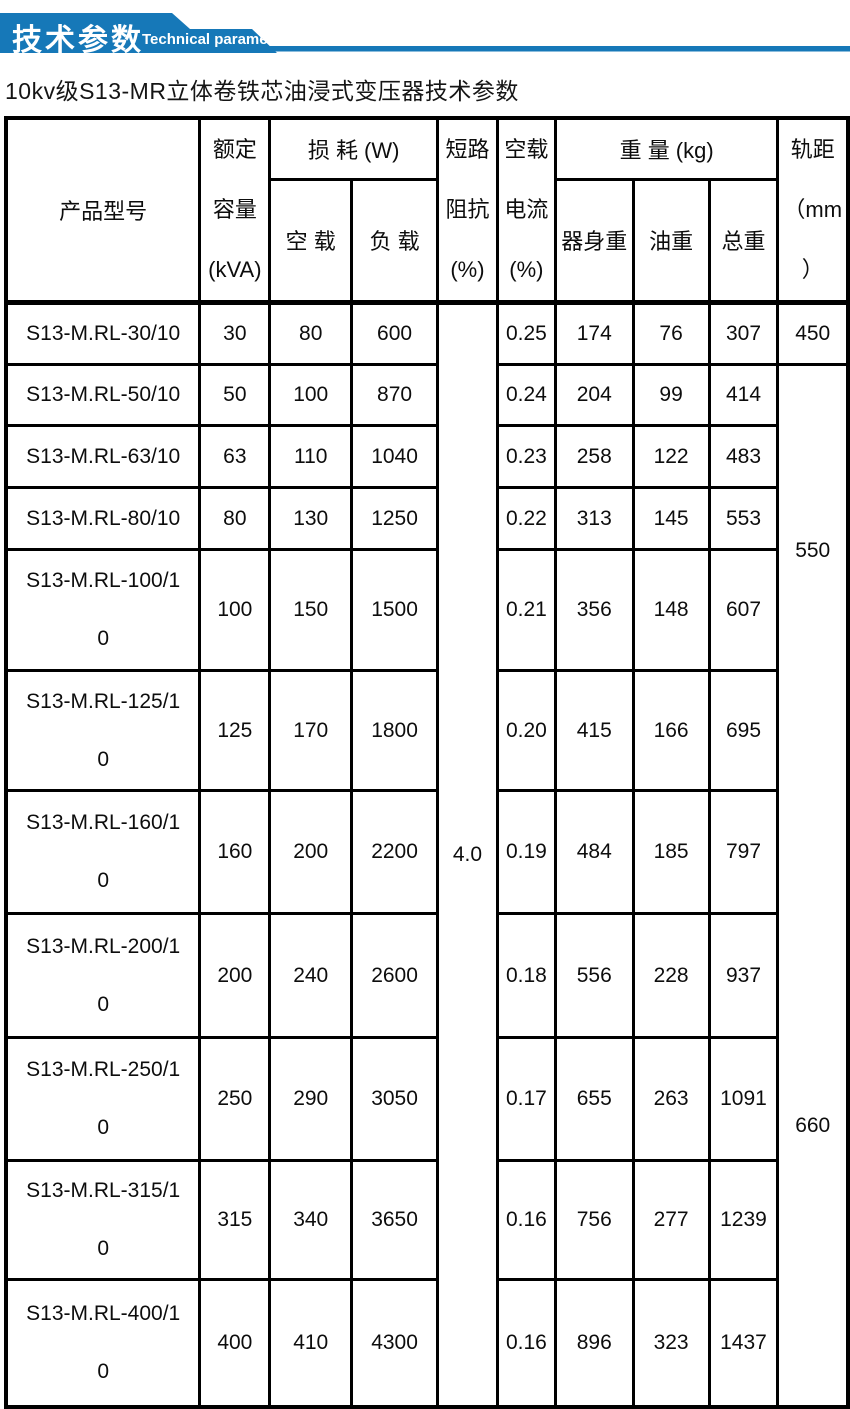 This screenshot has width=850, height=1409. Describe the element at coordinates (103, 518) in the screenshot. I see `cell-model: S13-M.RL-80/10` at that location.